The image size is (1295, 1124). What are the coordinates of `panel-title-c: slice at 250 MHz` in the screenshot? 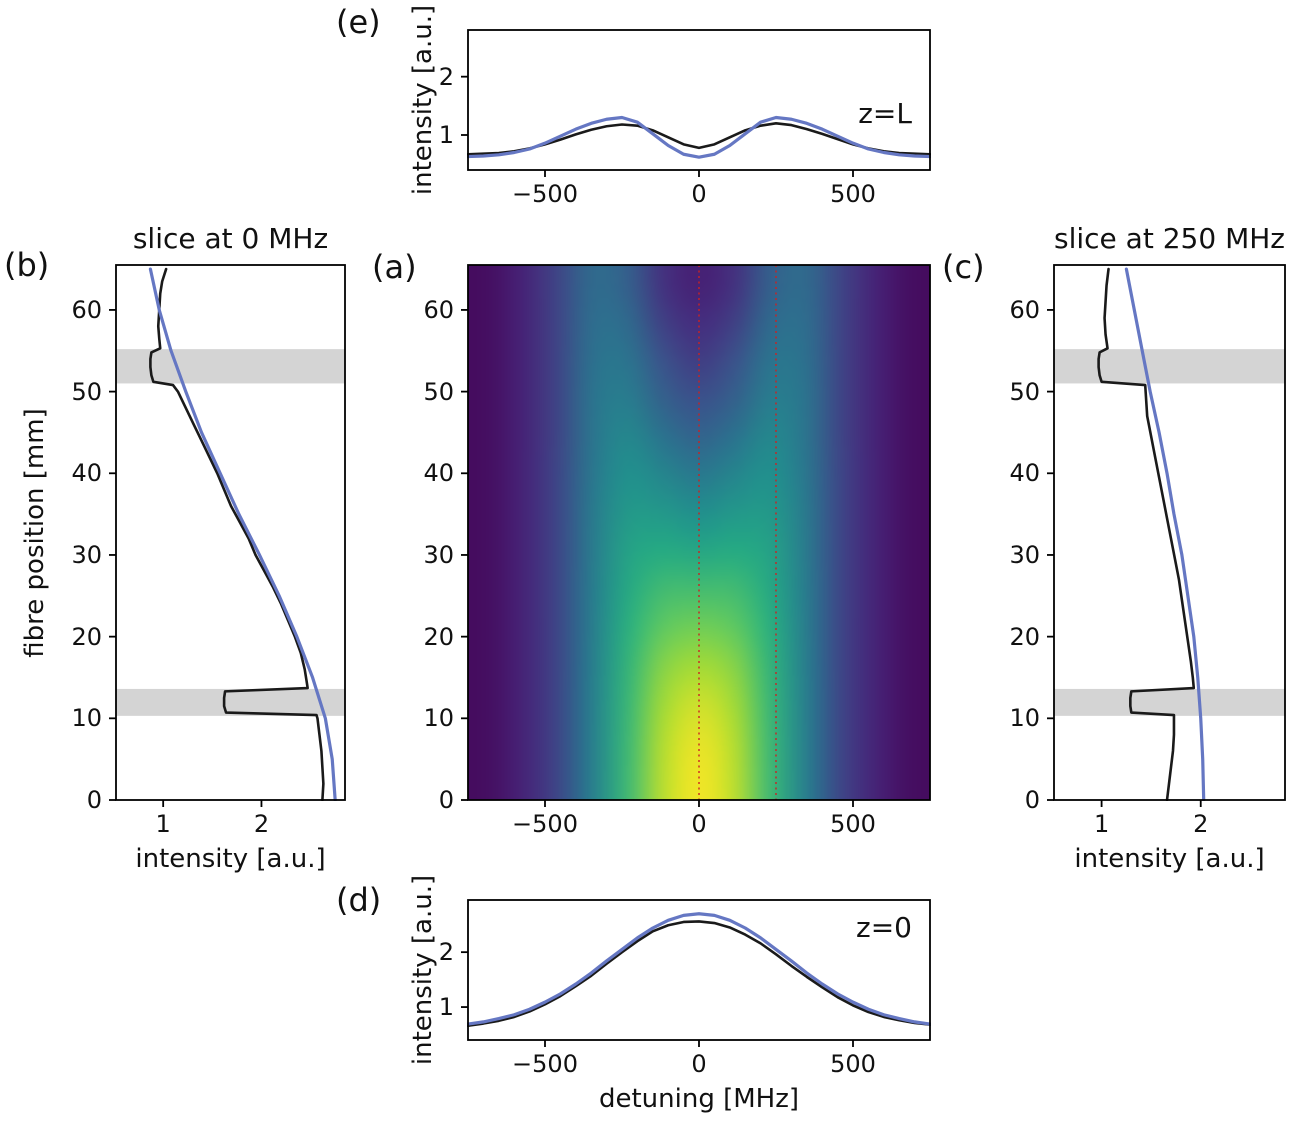 It's located at (1169, 238).